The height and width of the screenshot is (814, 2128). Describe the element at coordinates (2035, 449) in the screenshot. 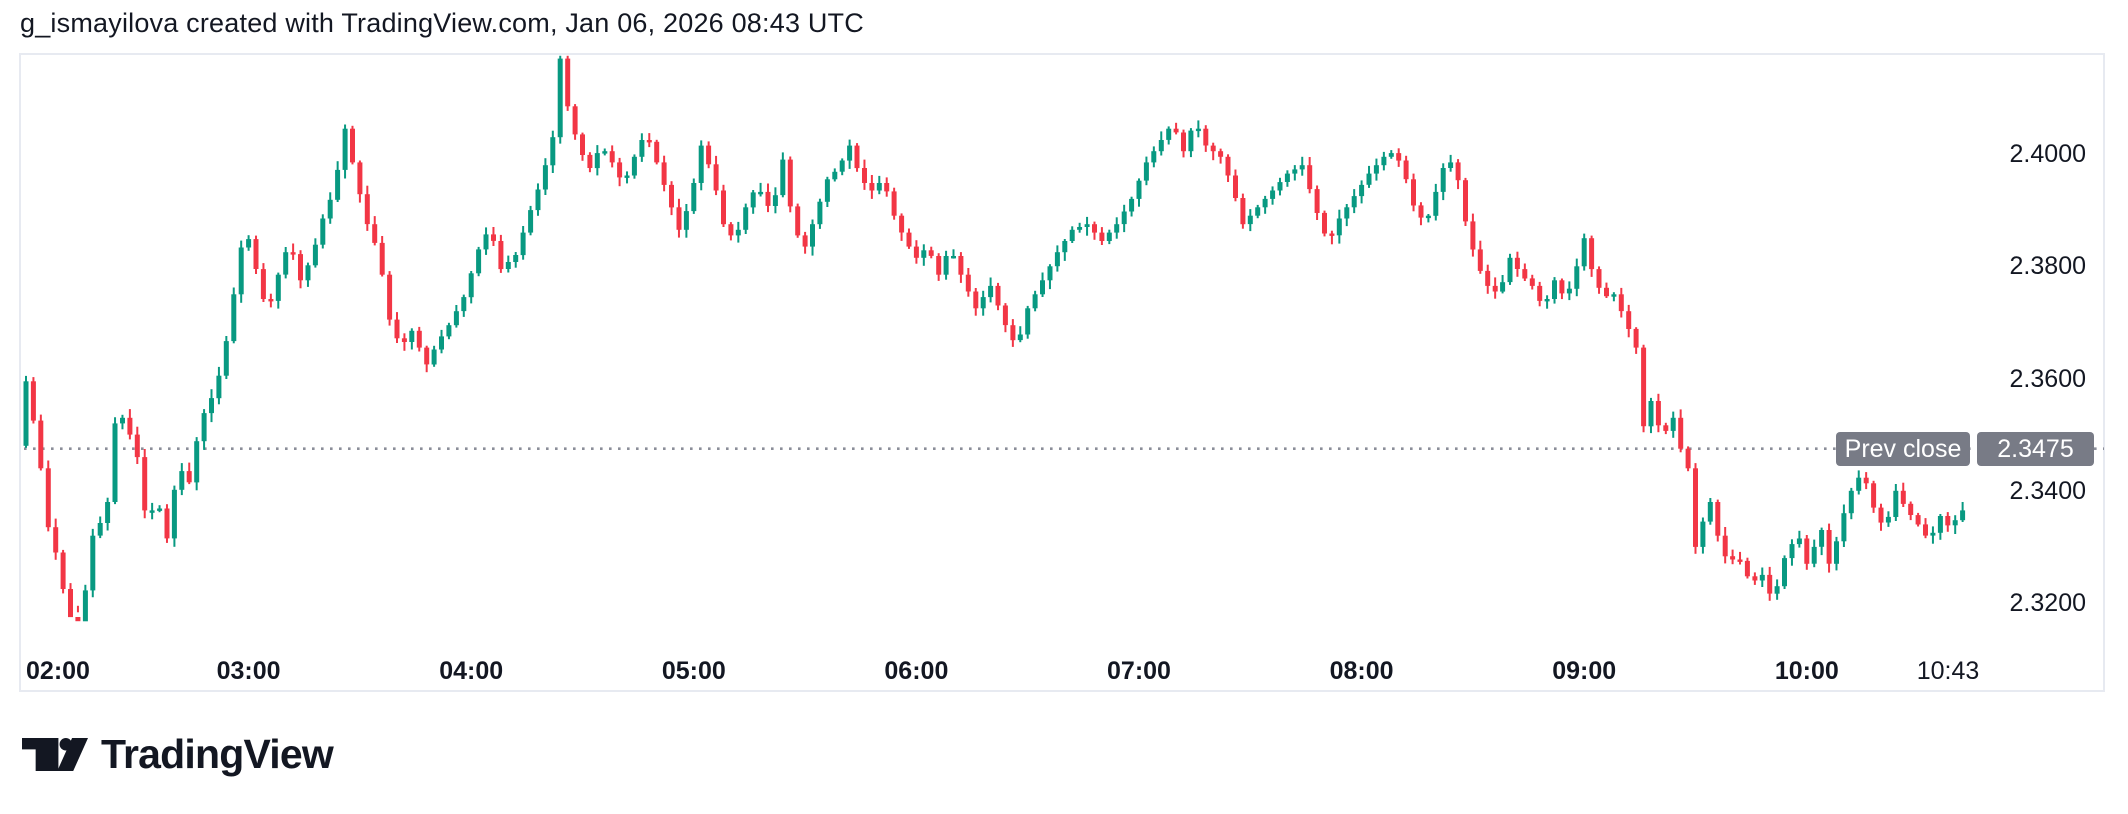

I see `prev-close-value-badge: 2.3475` at that location.